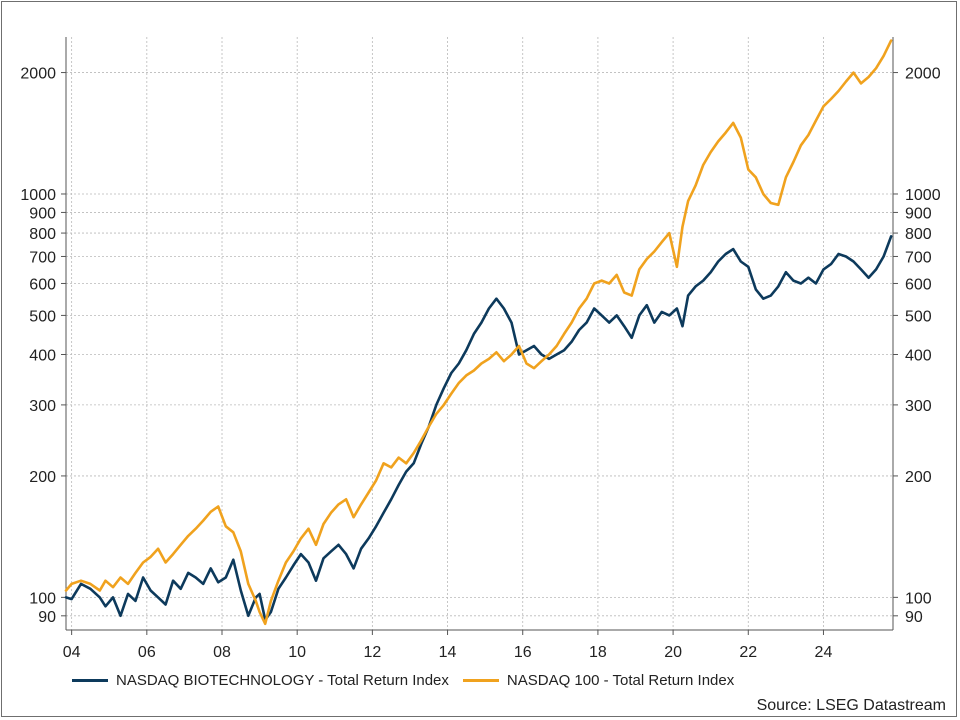 The width and height of the screenshot is (960, 720). Describe the element at coordinates (620, 680) in the screenshot. I see `legend-label-nasdaq100: NASDAQ 100 - Total Return Index` at that location.